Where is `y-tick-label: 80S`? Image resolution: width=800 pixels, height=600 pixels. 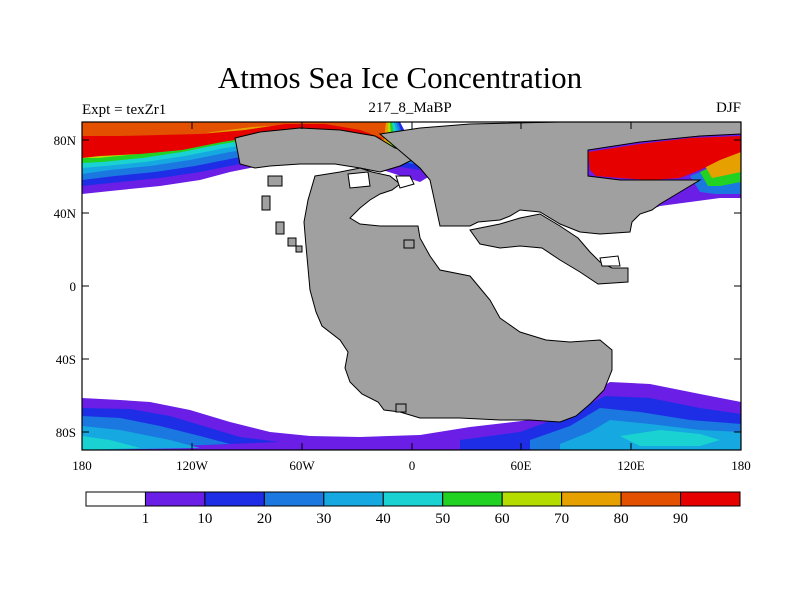
y-tick-label: 80S is located at coordinates (66, 432).